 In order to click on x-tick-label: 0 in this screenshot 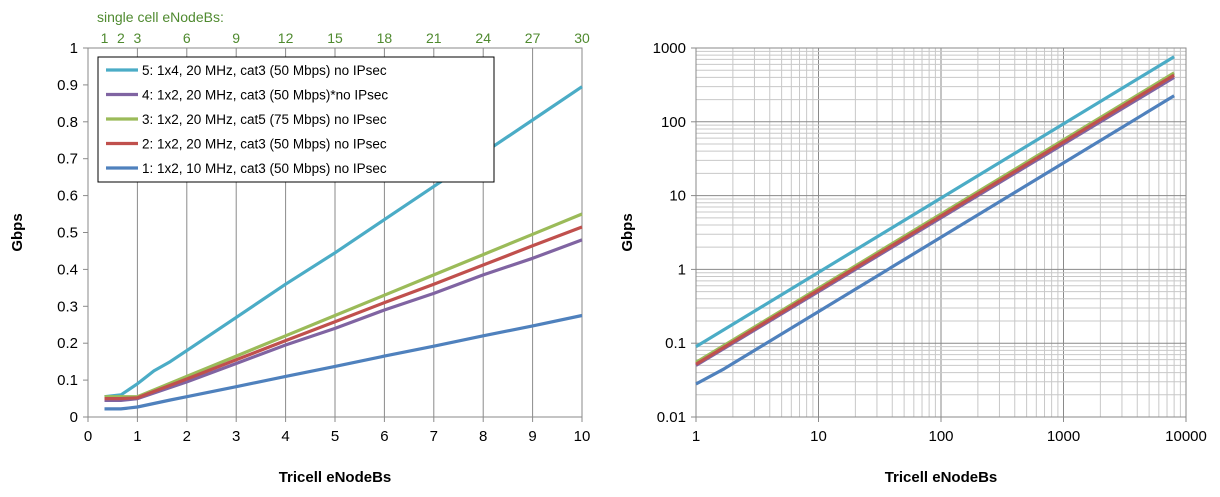, I will do `click(88, 436)`.